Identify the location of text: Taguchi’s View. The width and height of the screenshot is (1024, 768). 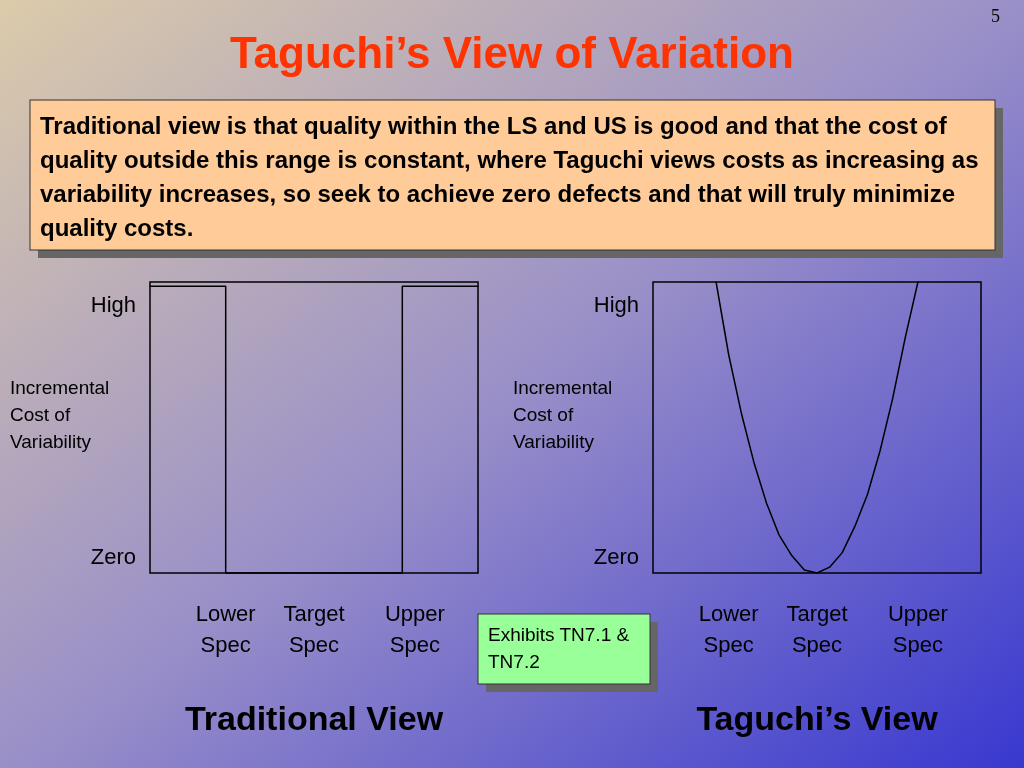
(817, 718).